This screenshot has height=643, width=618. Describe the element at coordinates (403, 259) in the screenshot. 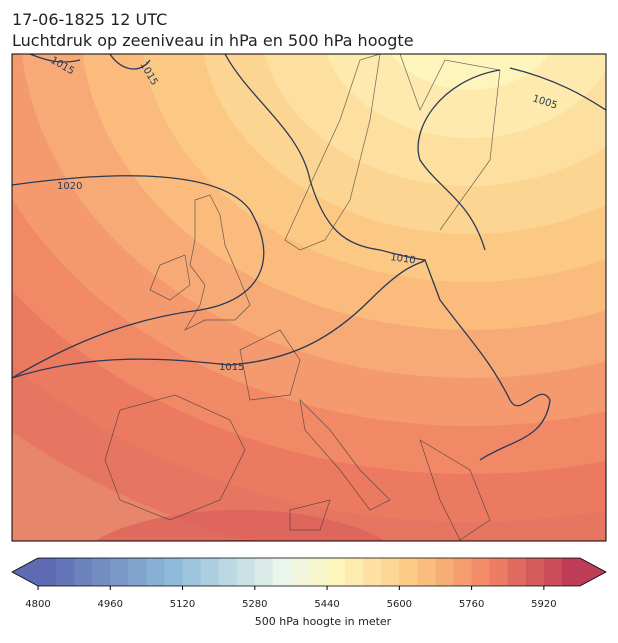

I see `isobar-label: 1010` at that location.